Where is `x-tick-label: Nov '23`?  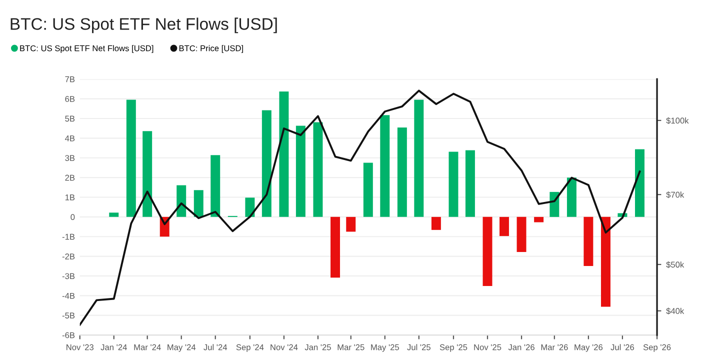 x-tick-label: Nov '23 is located at coordinates (80, 347).